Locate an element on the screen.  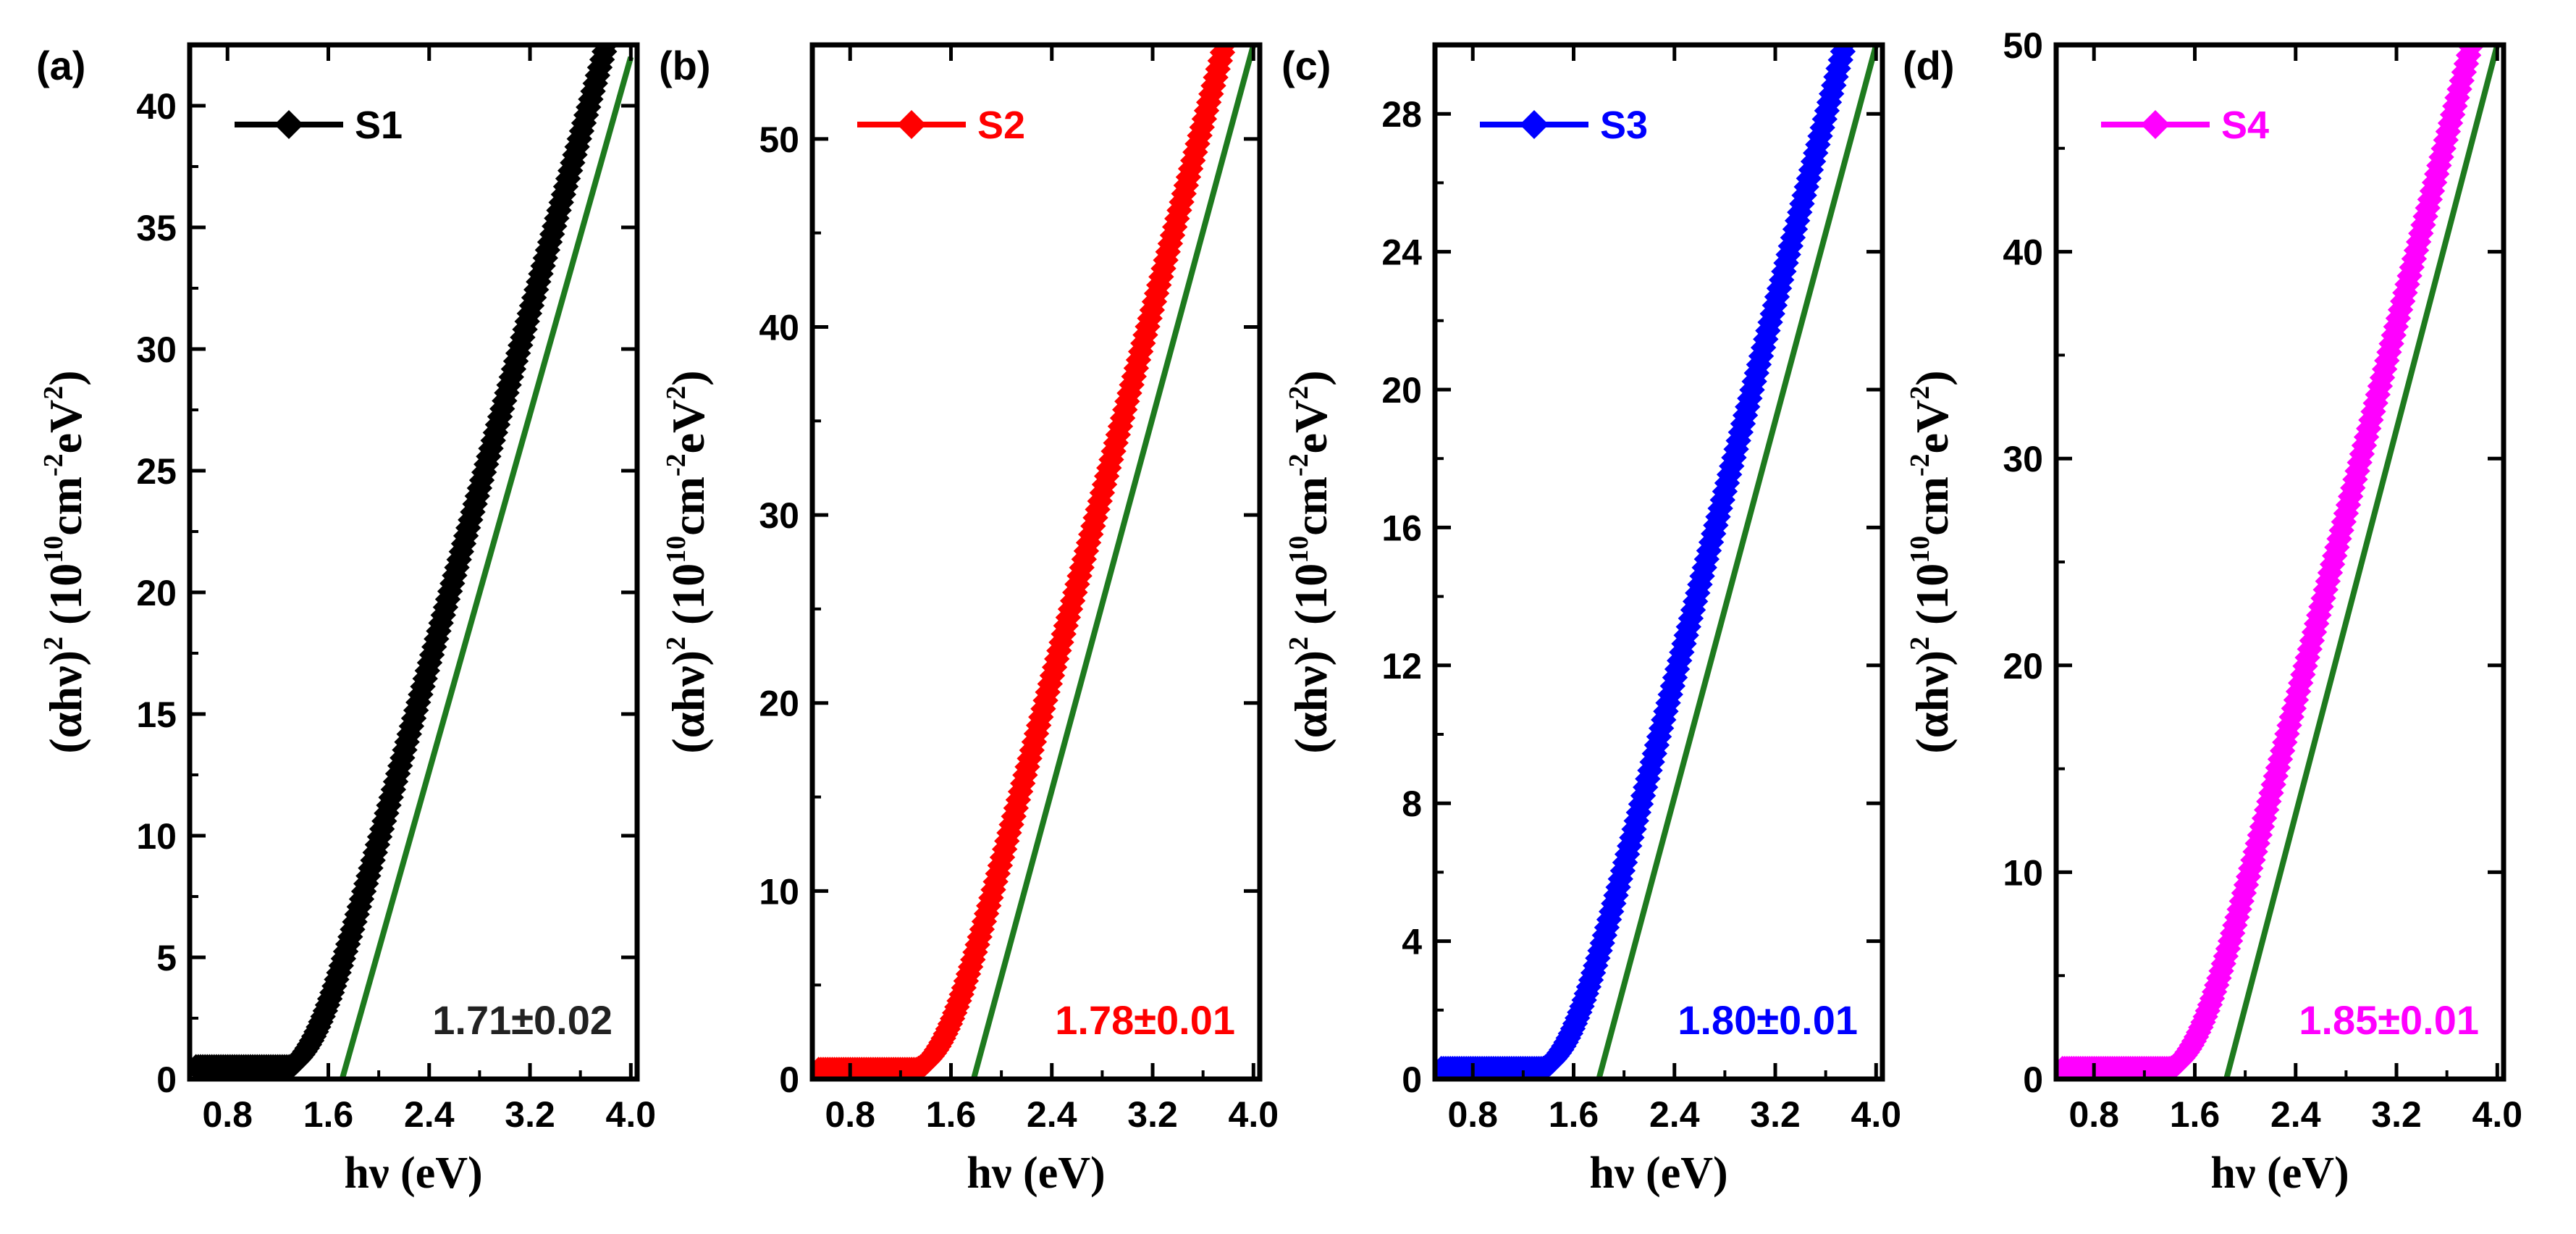
y-tick-label: 24 is located at coordinates (1401, 253).